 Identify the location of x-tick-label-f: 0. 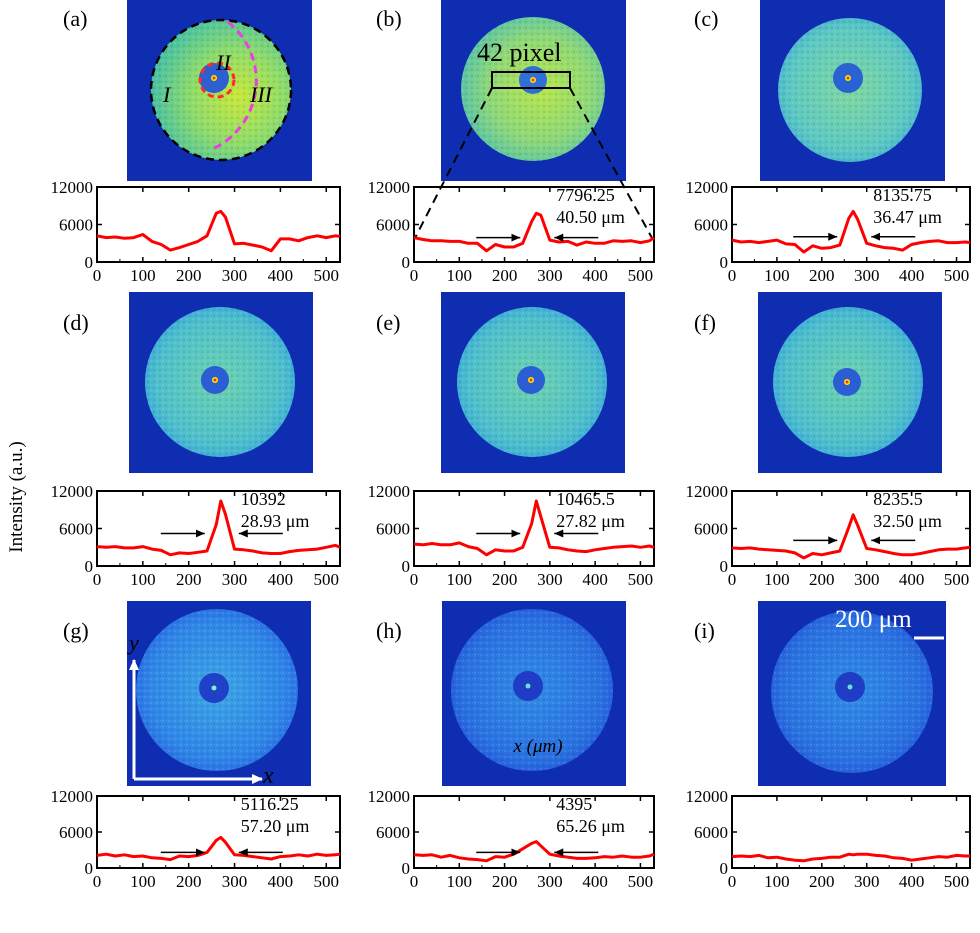
(732, 579).